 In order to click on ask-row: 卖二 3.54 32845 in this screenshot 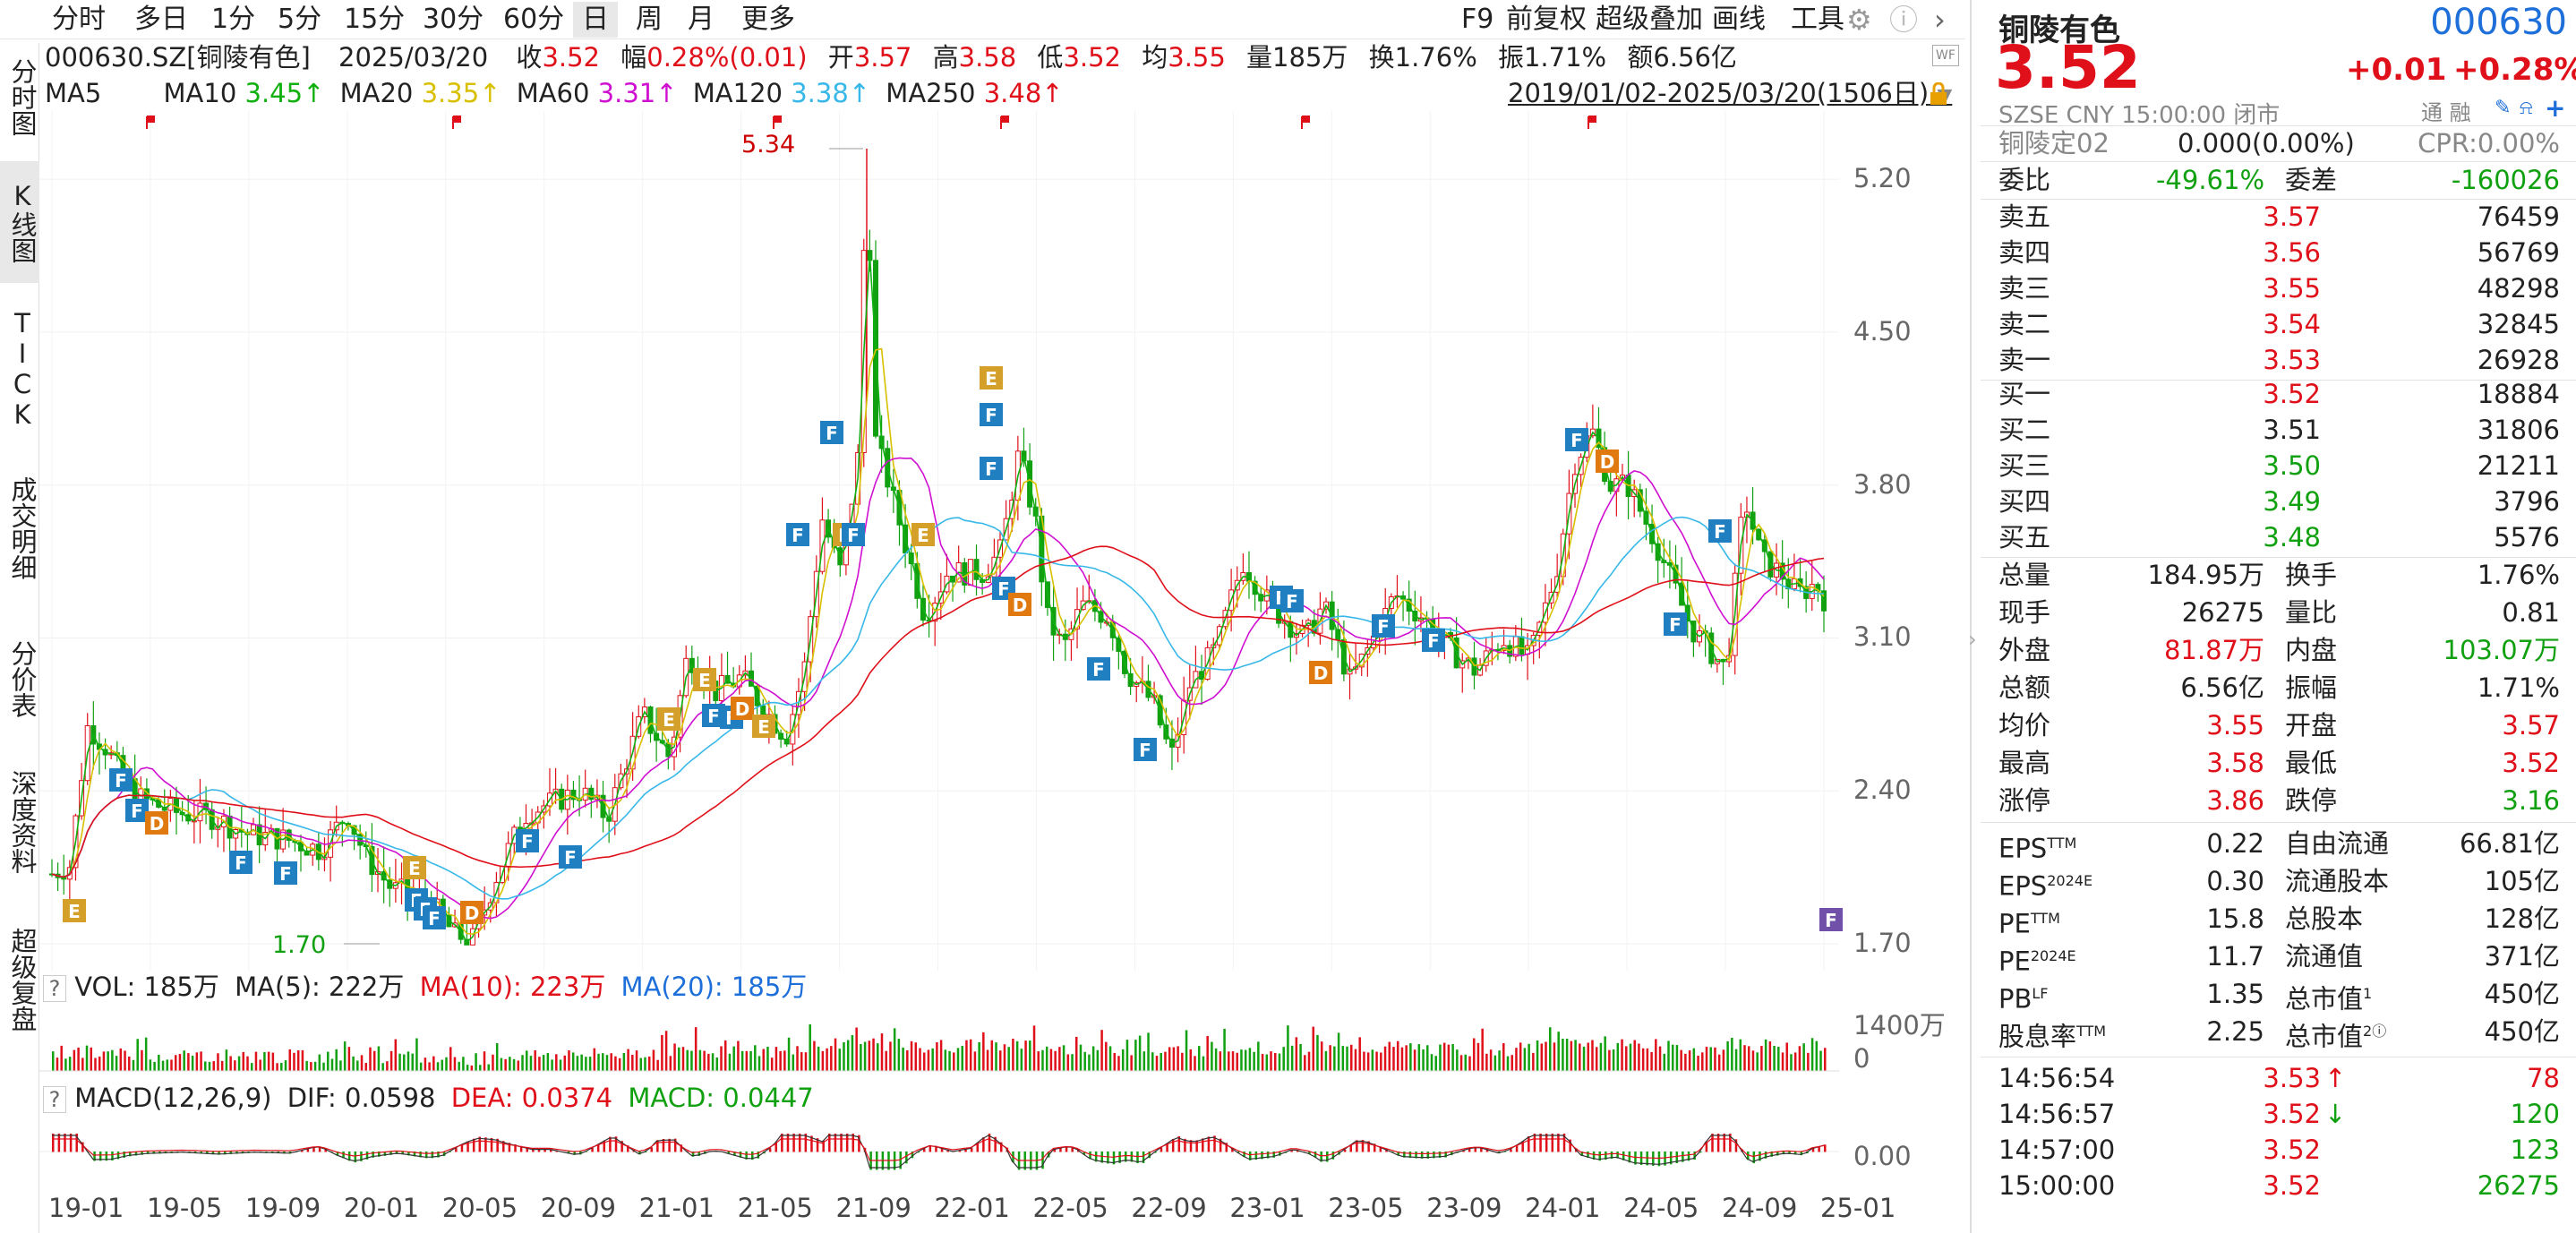, I will do `click(2279, 324)`.